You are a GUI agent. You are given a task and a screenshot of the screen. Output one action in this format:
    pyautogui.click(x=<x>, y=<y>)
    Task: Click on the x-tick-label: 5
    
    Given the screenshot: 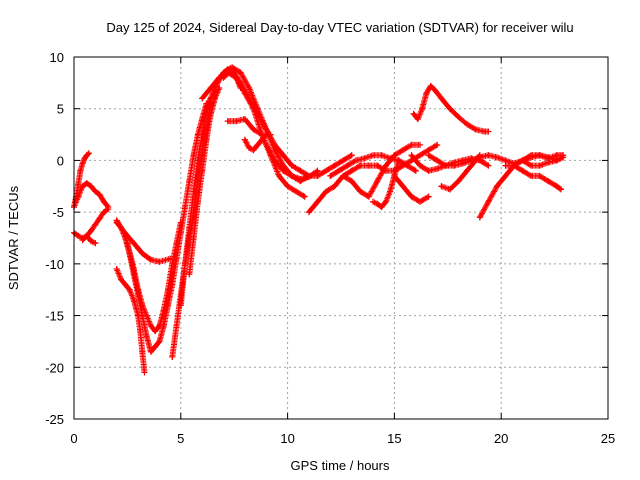 What is the action you would take?
    pyautogui.click(x=180, y=438)
    